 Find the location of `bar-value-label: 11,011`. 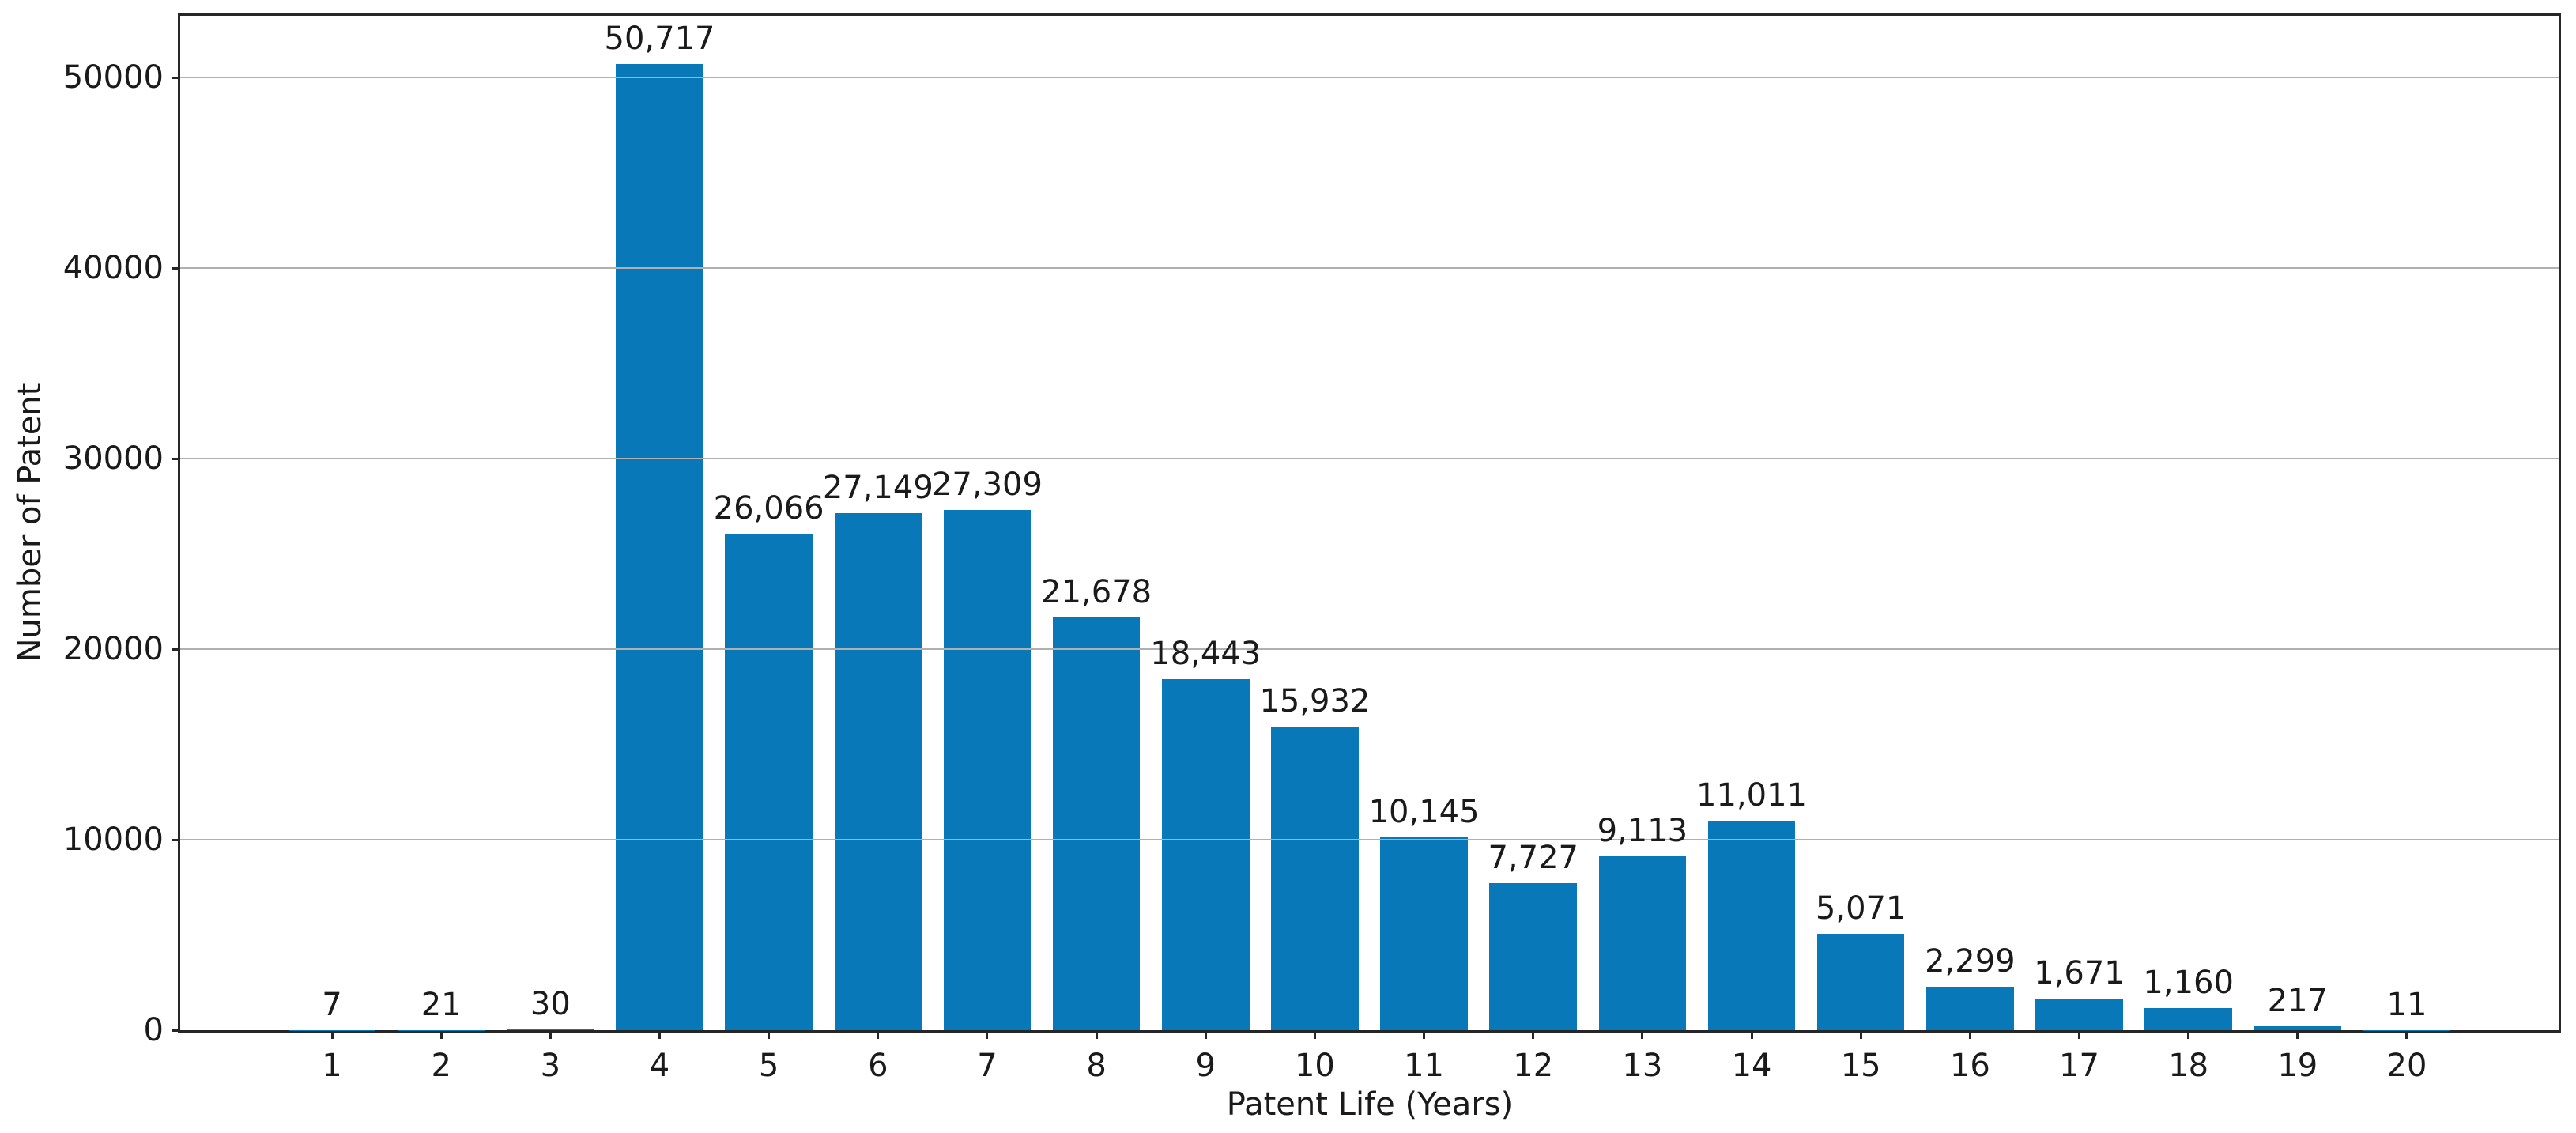

bar-value-label: 11,011 is located at coordinates (1752, 795).